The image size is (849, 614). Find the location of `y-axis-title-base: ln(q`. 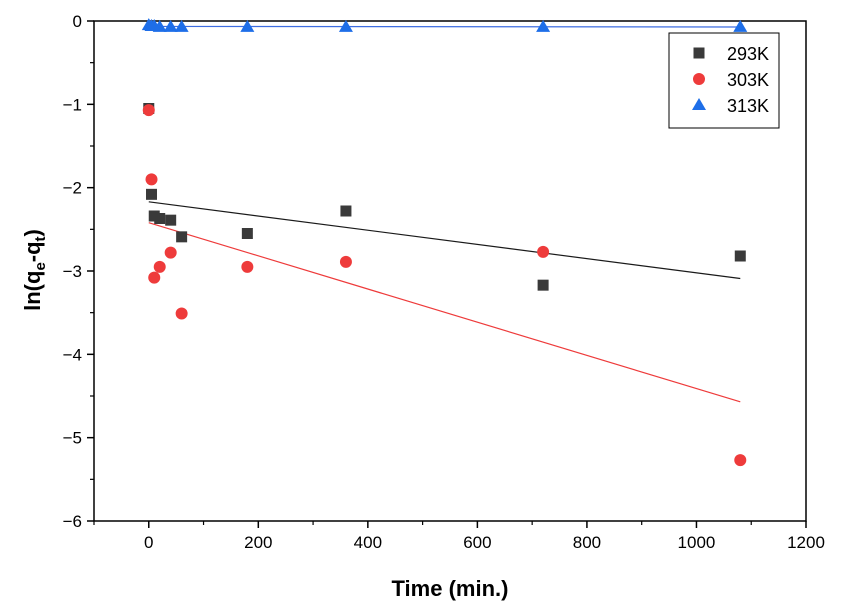

y-axis-title-base: ln(q is located at coordinates (32, 291).